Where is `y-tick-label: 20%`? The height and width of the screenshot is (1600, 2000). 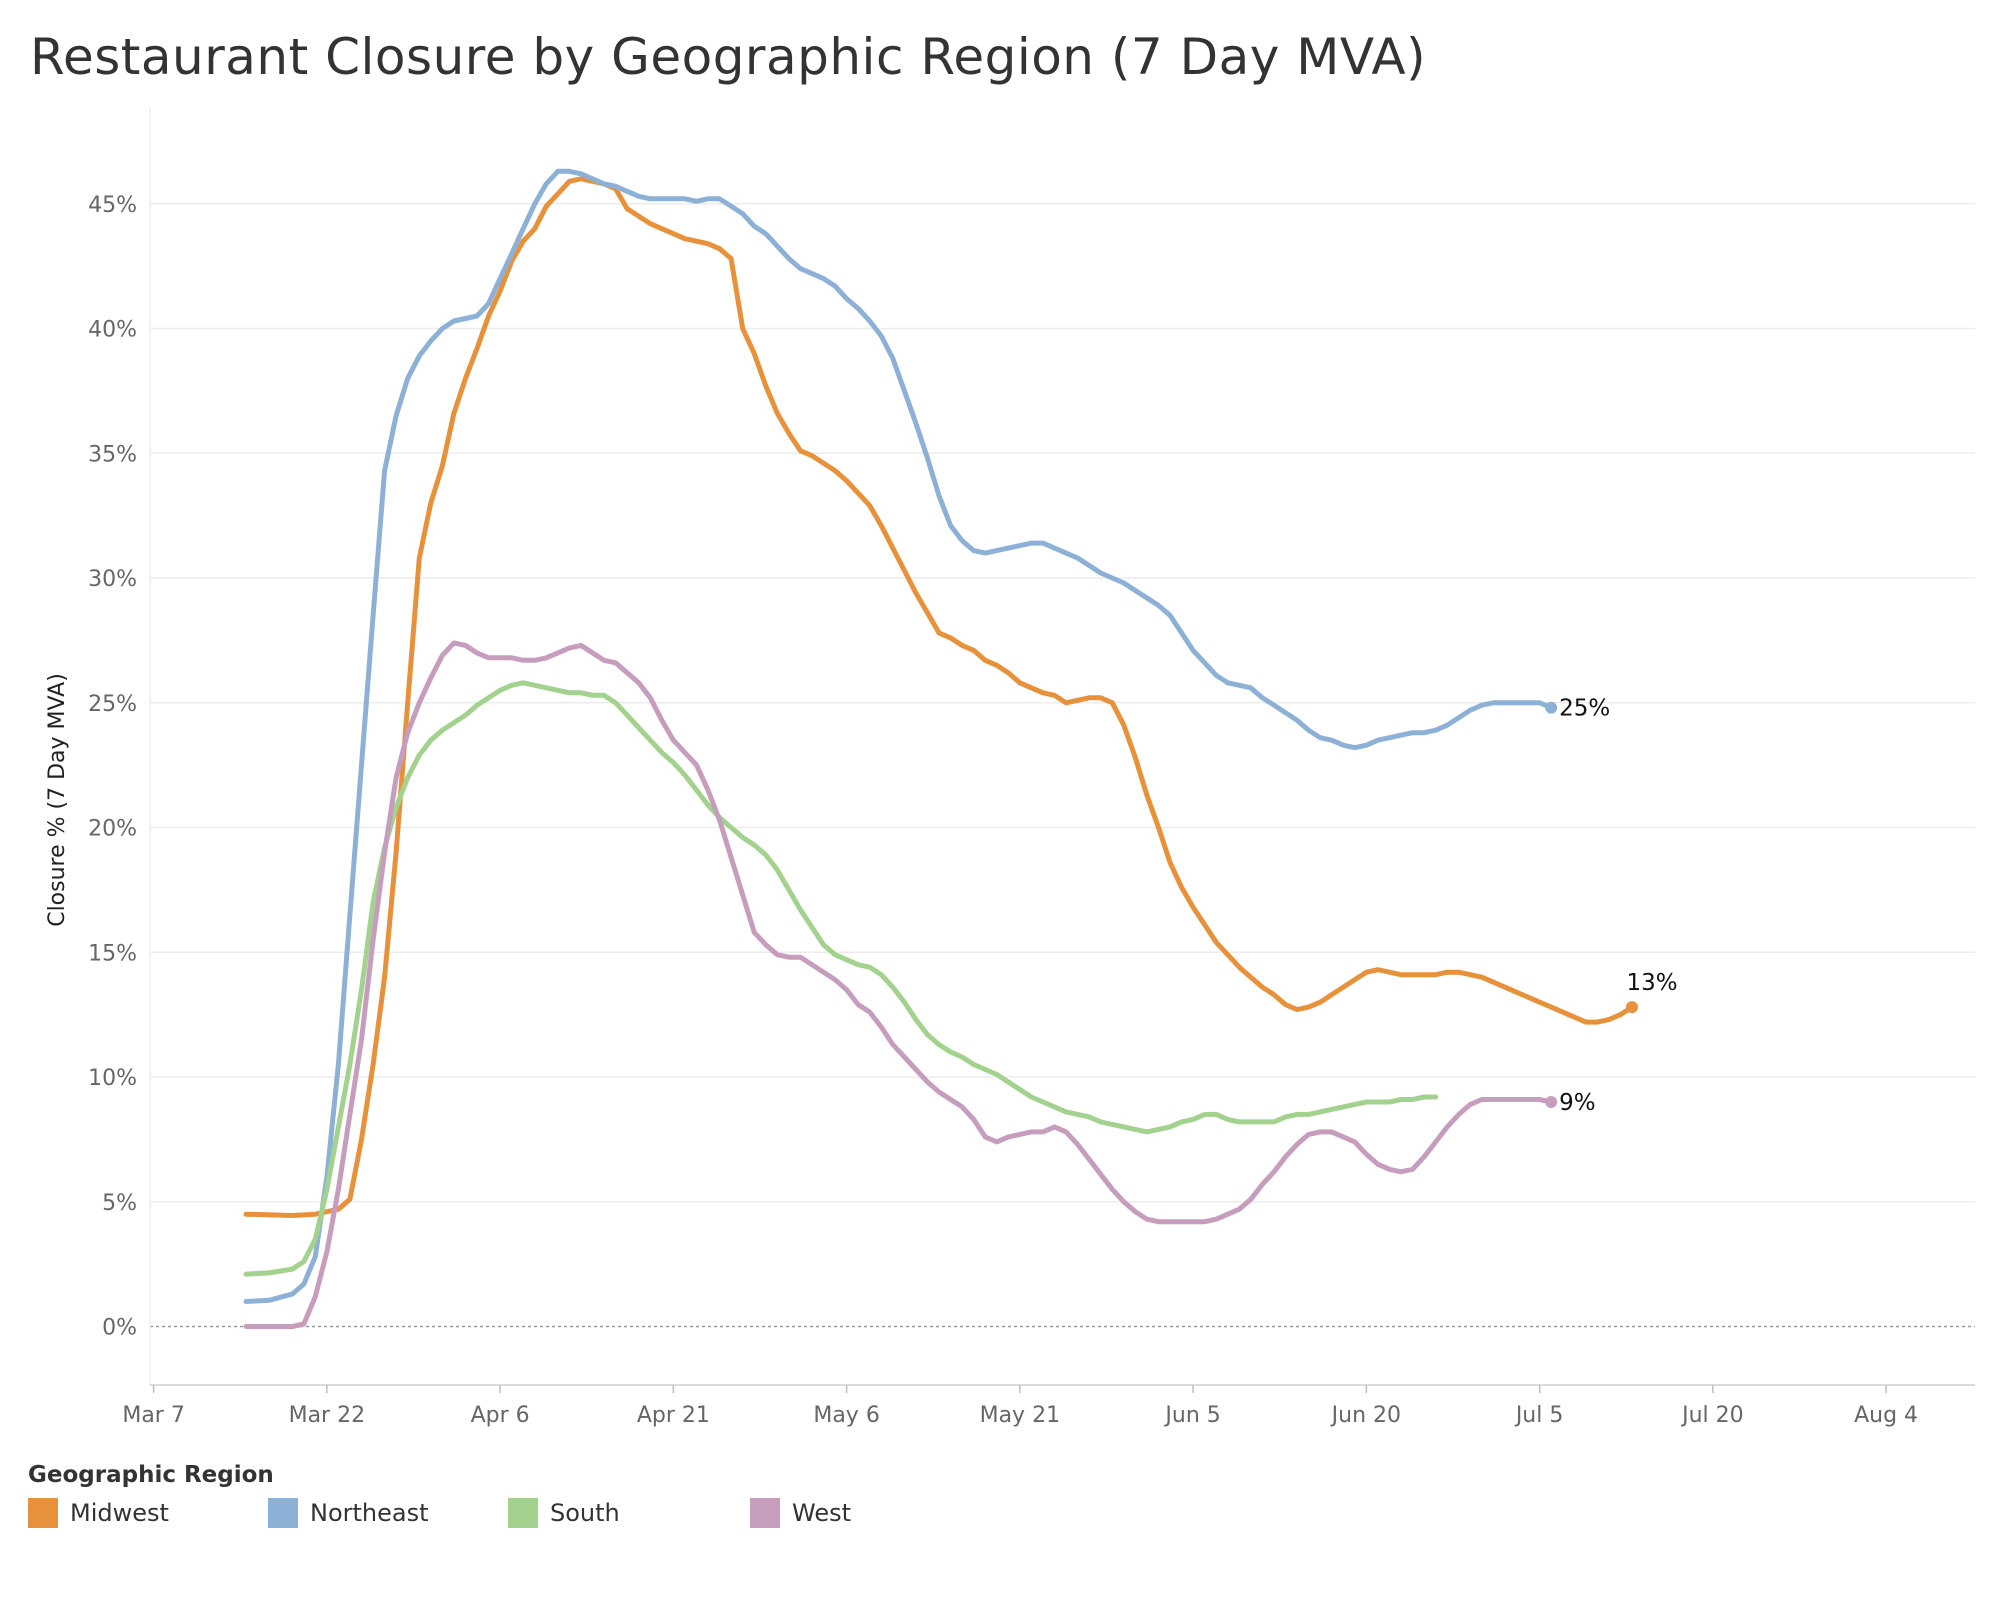
y-tick-label: 20% is located at coordinates (112, 829).